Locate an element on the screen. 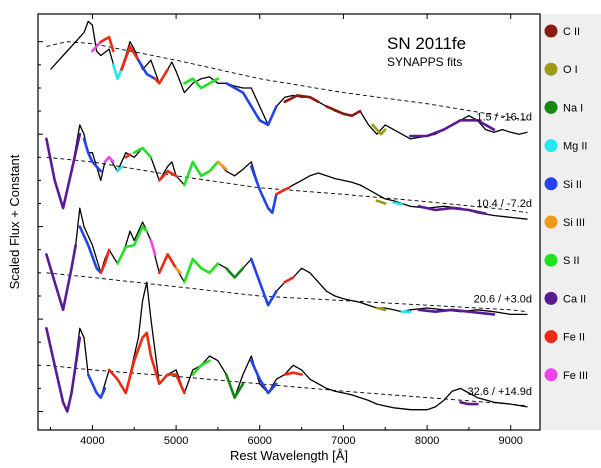 The image size is (601, 468). legend-item: Na I is located at coordinates (563, 107).